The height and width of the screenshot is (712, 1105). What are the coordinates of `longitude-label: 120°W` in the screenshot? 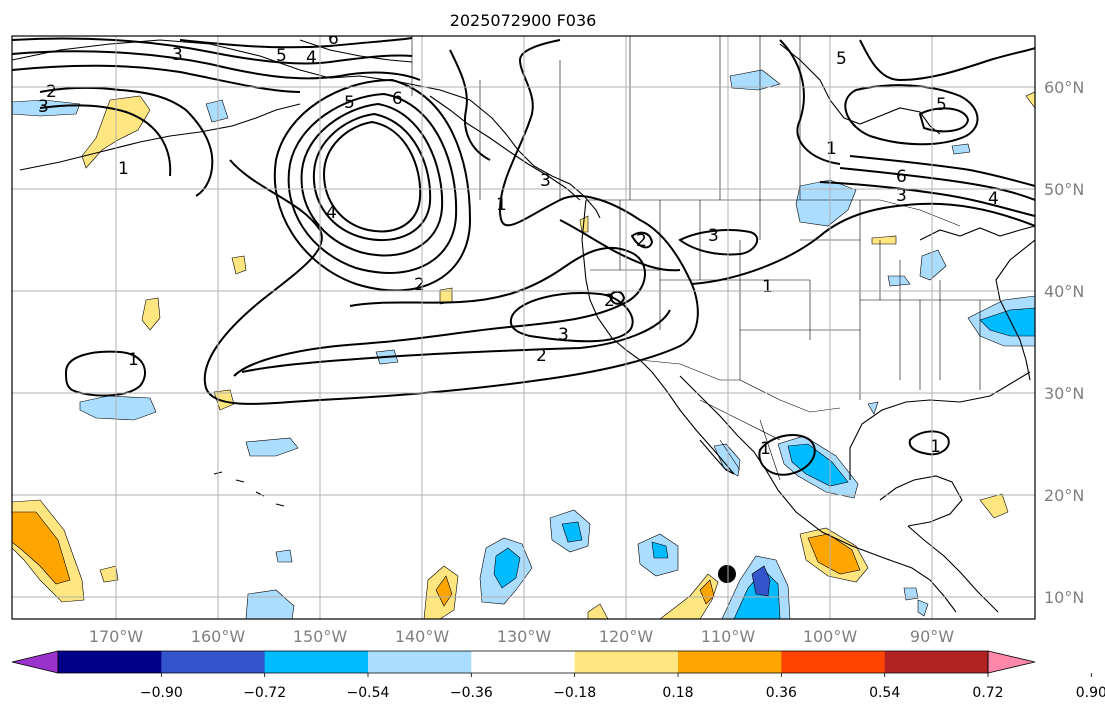 It's located at (626, 636).